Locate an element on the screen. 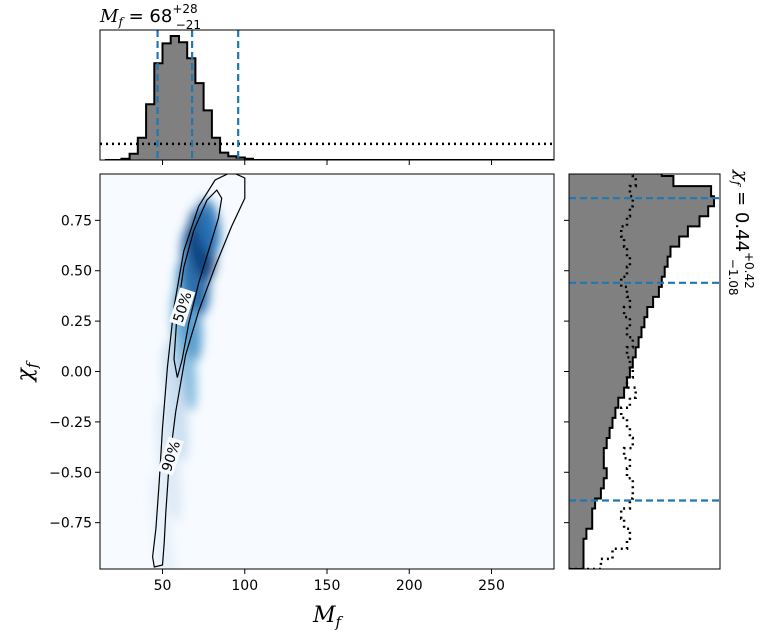 The height and width of the screenshot is (638, 768). x-tick-label: 250 is located at coordinates (491, 586).